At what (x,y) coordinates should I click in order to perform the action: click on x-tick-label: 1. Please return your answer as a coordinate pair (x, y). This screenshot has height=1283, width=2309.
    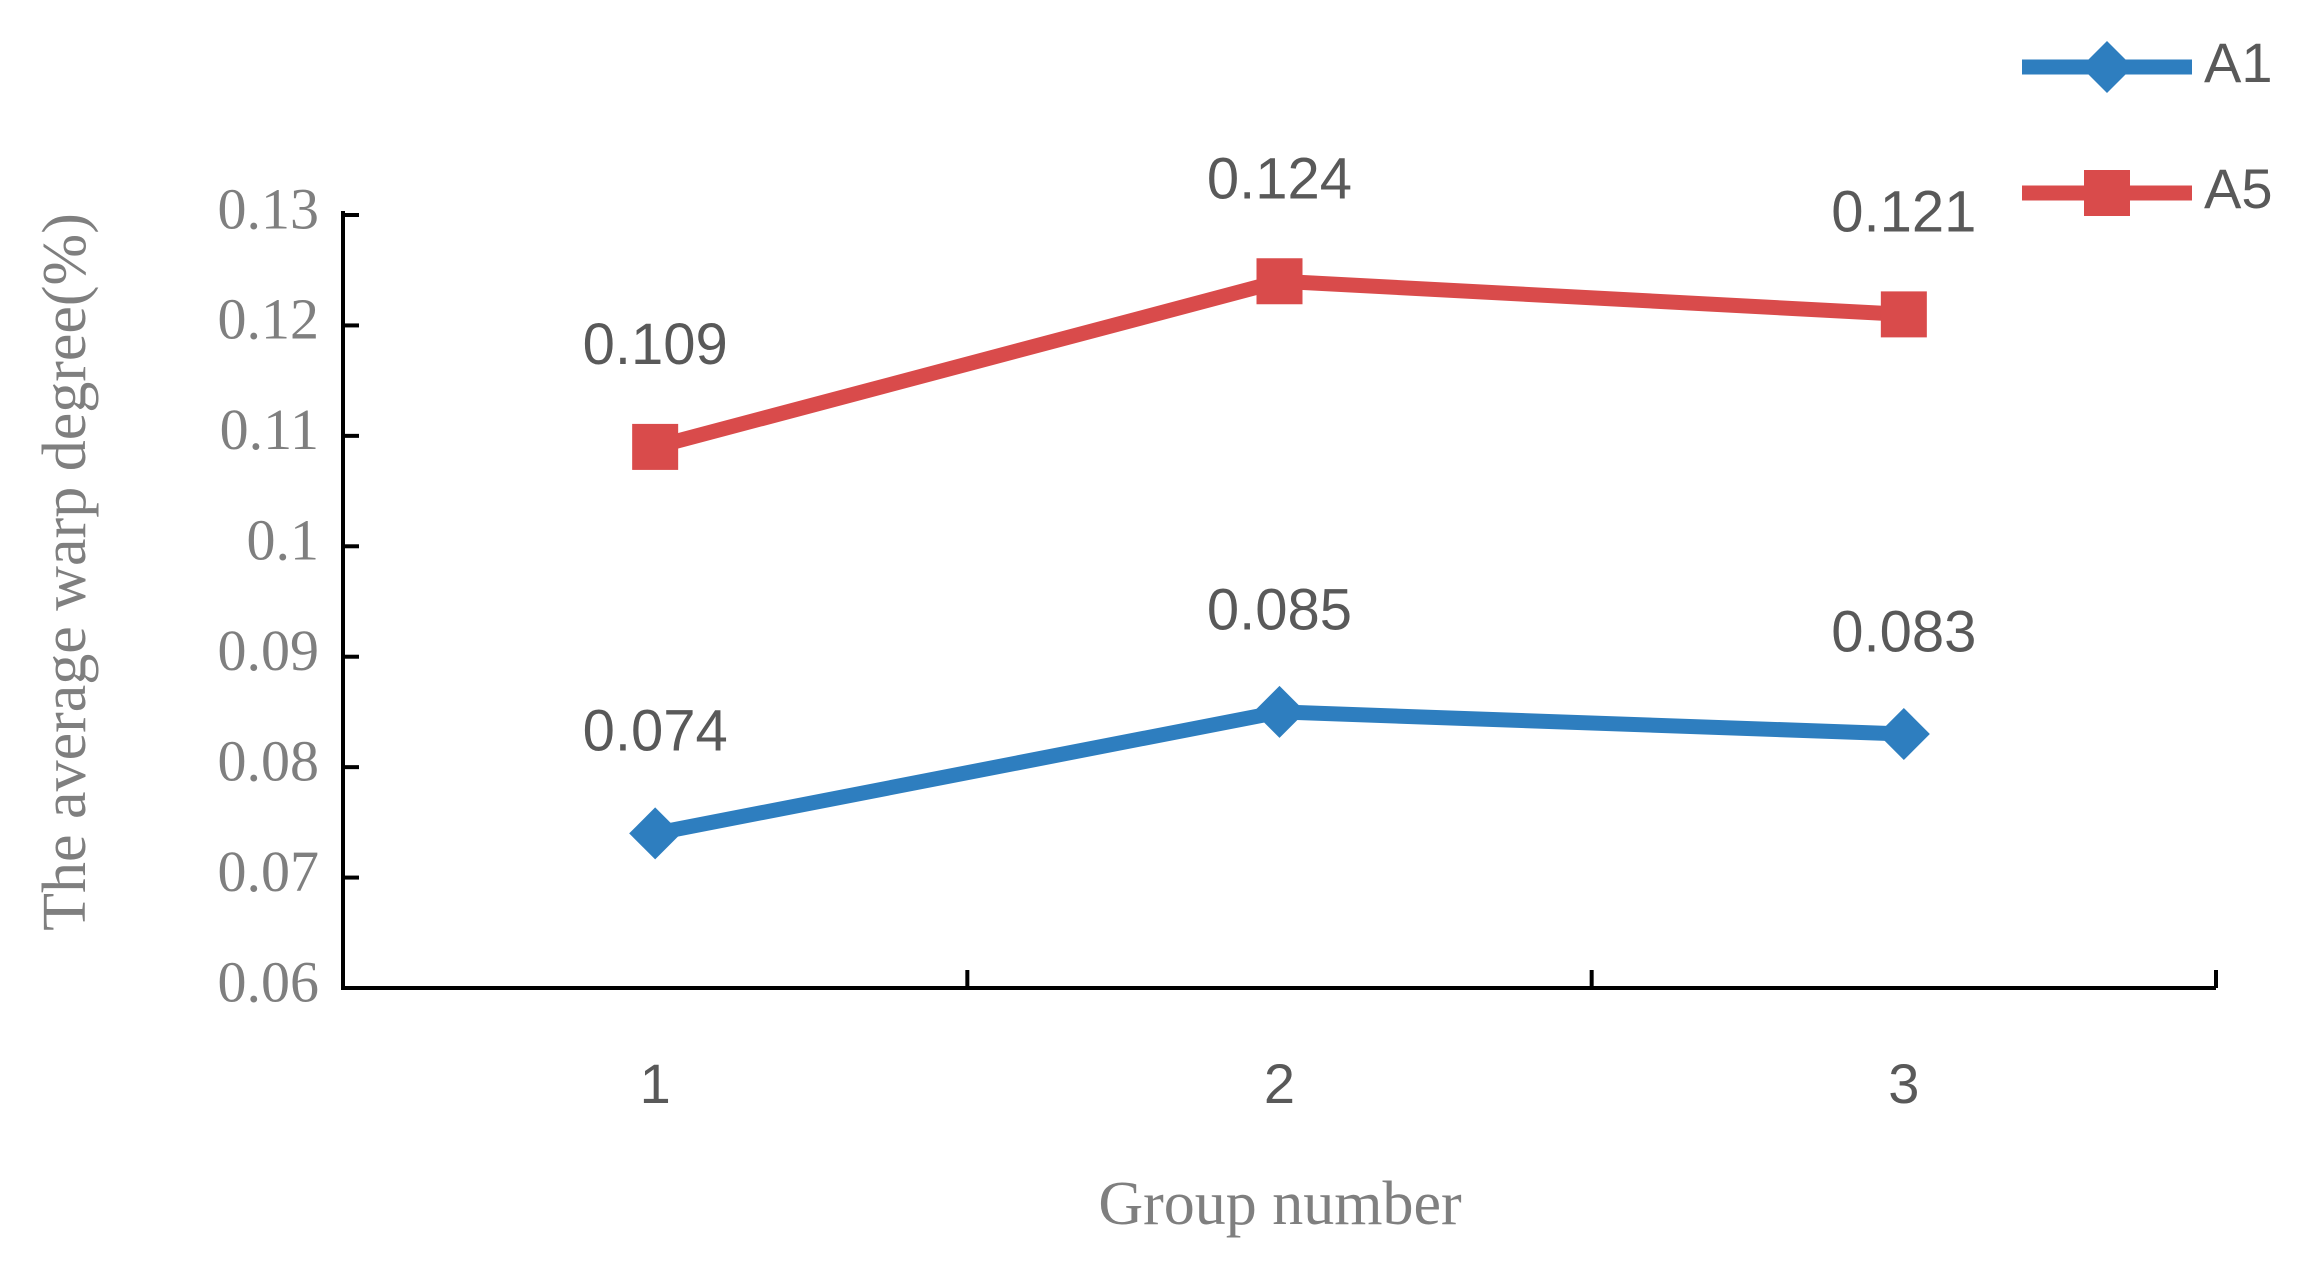
    Looking at the image, I should click on (655, 1083).